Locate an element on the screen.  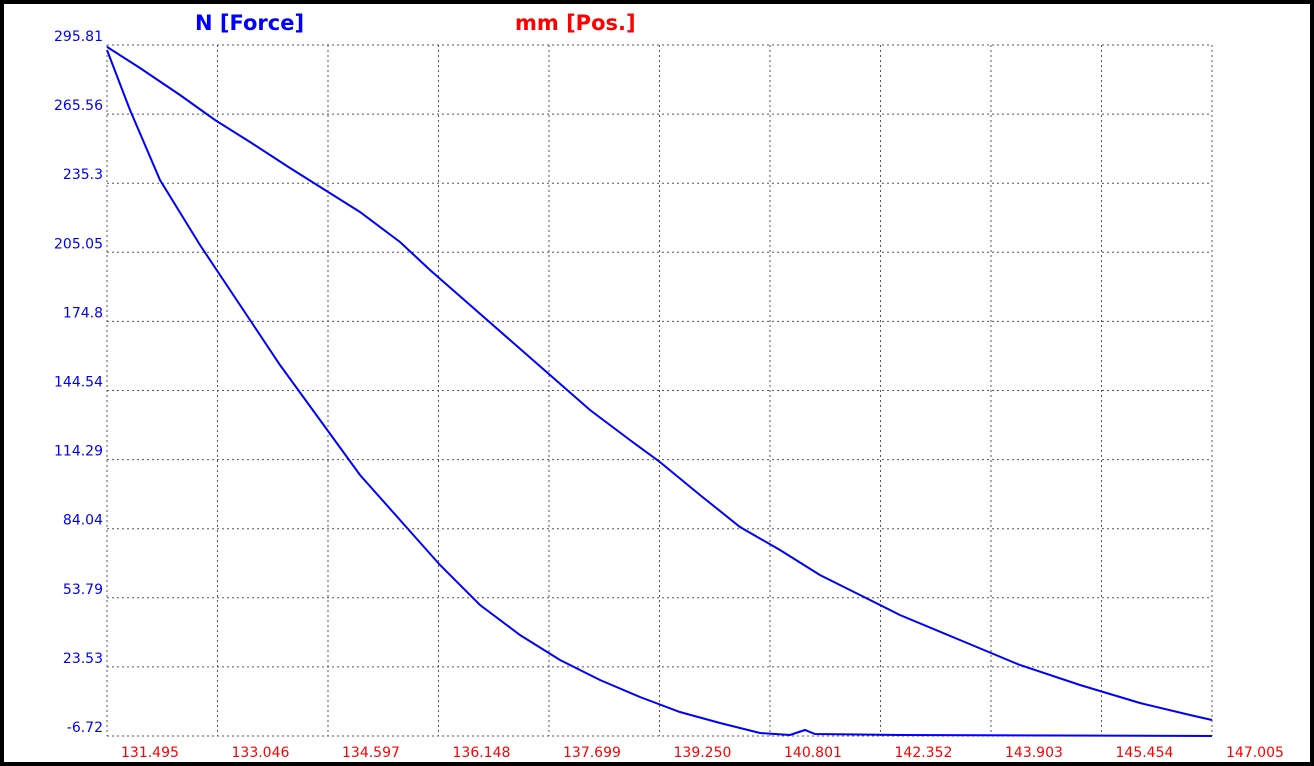
x-tick-label: 133.046 is located at coordinates (261, 753).